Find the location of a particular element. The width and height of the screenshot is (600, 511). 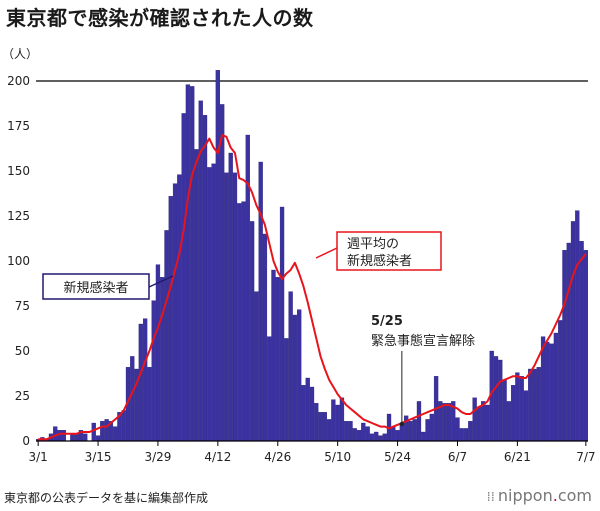

brand-name-right: com is located at coordinates (574, 495).